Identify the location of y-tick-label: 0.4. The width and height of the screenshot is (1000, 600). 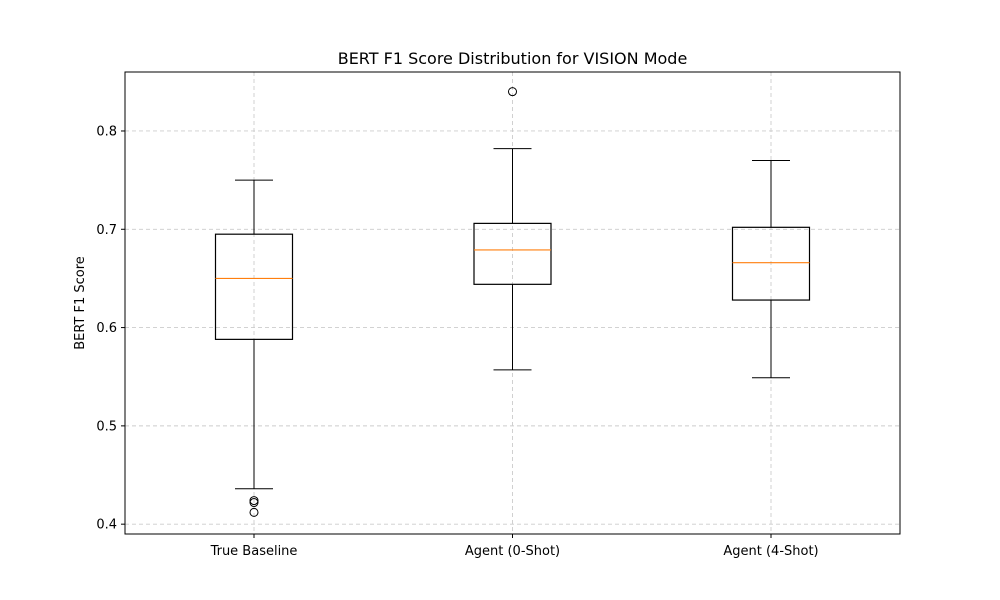
(106, 525).